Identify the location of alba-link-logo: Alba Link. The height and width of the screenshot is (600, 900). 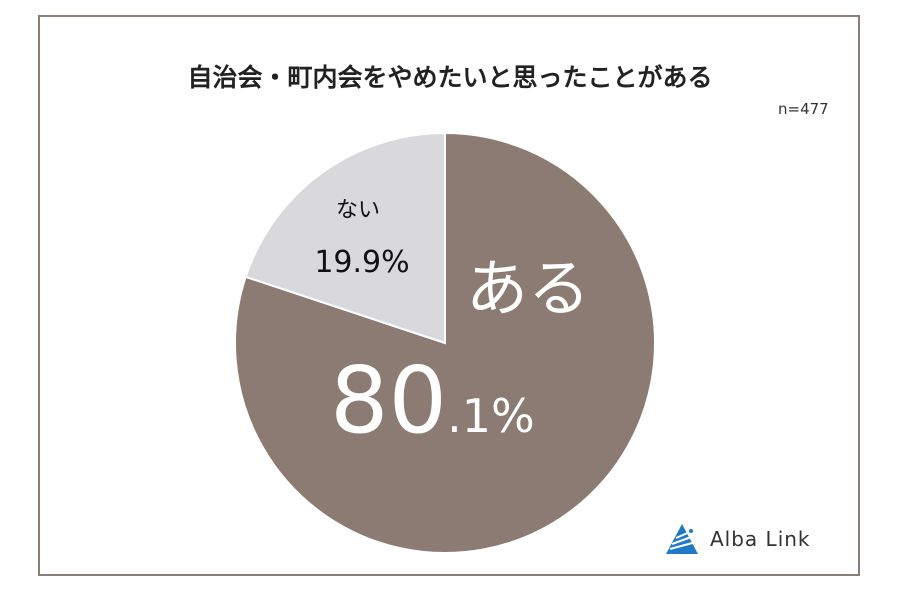
(737, 539).